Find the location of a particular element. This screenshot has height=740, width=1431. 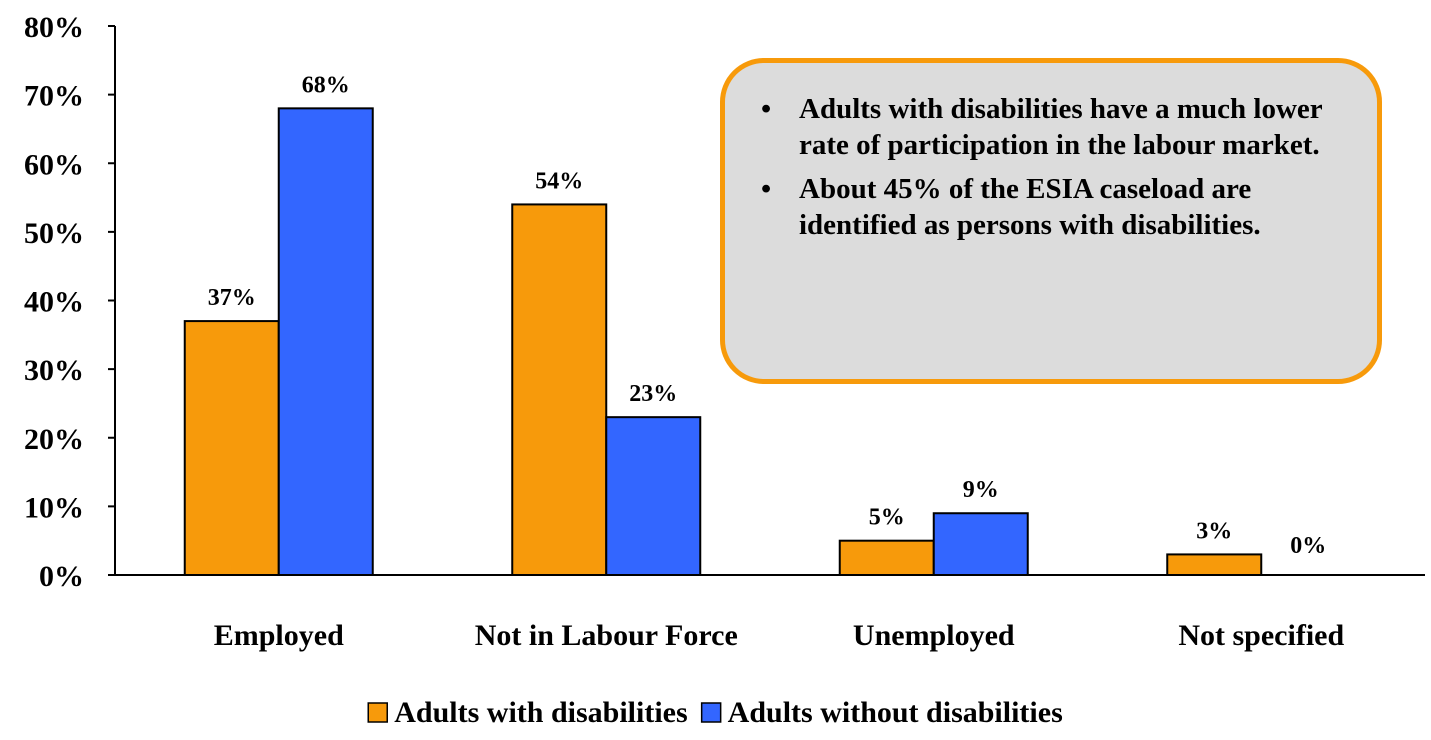

y-tick-label: 0% is located at coordinates (61, 576).